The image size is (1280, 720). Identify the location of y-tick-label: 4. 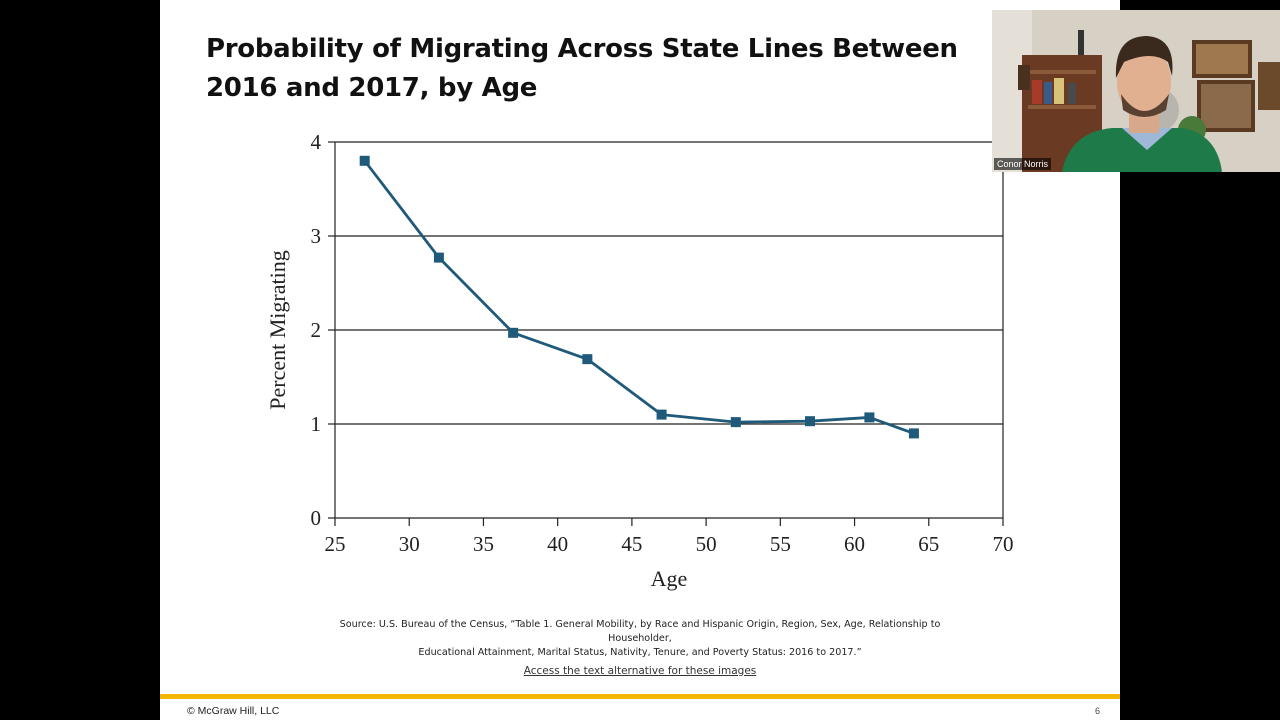
(316, 142).